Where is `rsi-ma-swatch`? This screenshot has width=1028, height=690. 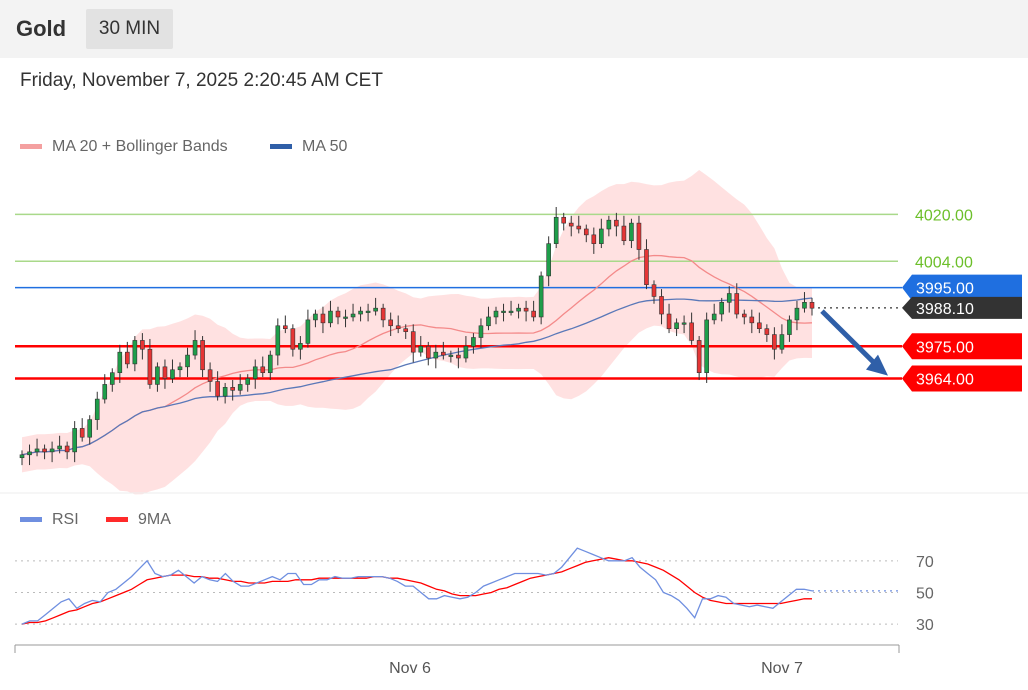 rsi-ma-swatch is located at coordinates (117, 520).